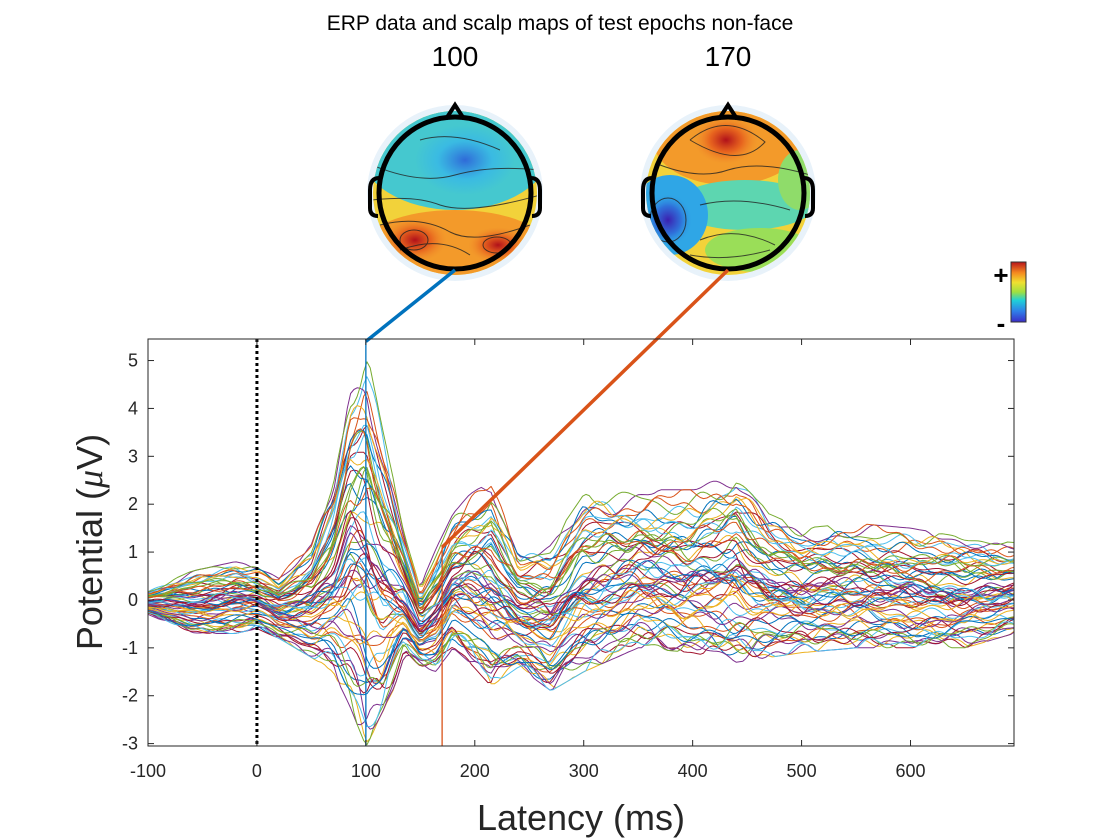 The height and width of the screenshot is (840, 1120). Describe the element at coordinates (133, 600) in the screenshot. I see `y-tick-label: 0` at that location.